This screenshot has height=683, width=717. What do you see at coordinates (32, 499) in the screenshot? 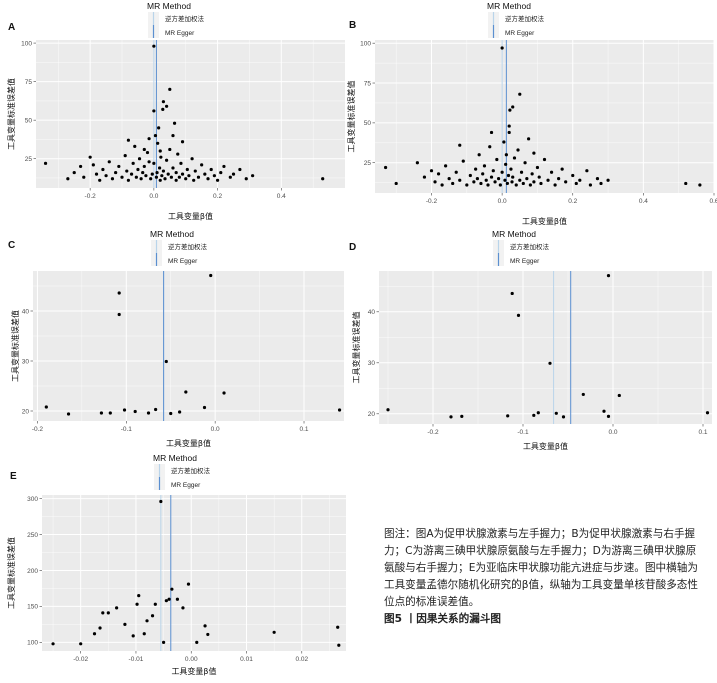
I see `y-tick-label: 300` at bounding box center [32, 499].